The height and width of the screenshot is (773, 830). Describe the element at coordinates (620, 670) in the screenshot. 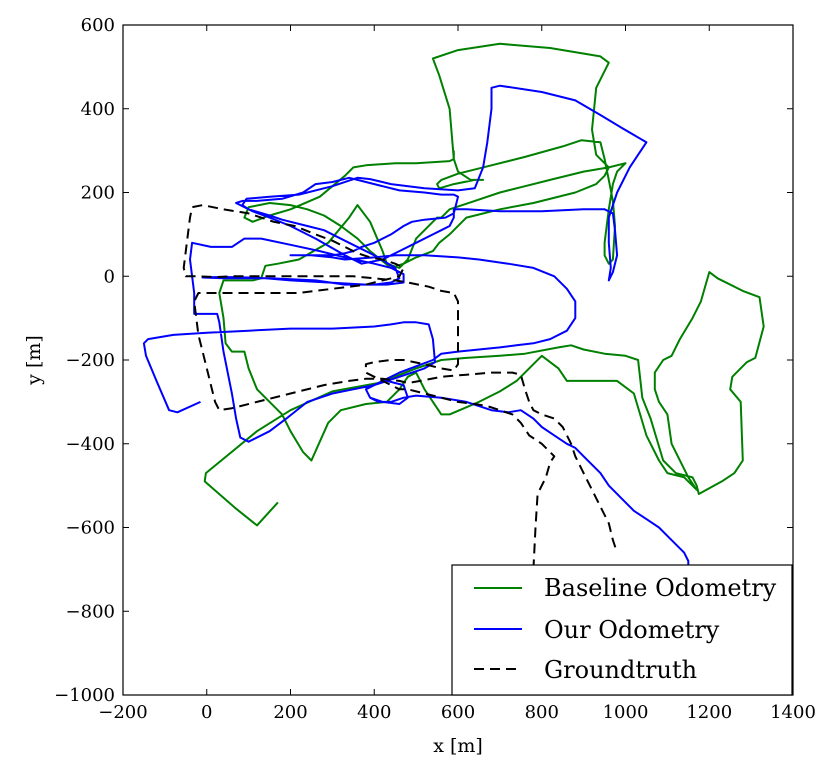

I see `legend-label-groundtruth: Groundtruth` at that location.